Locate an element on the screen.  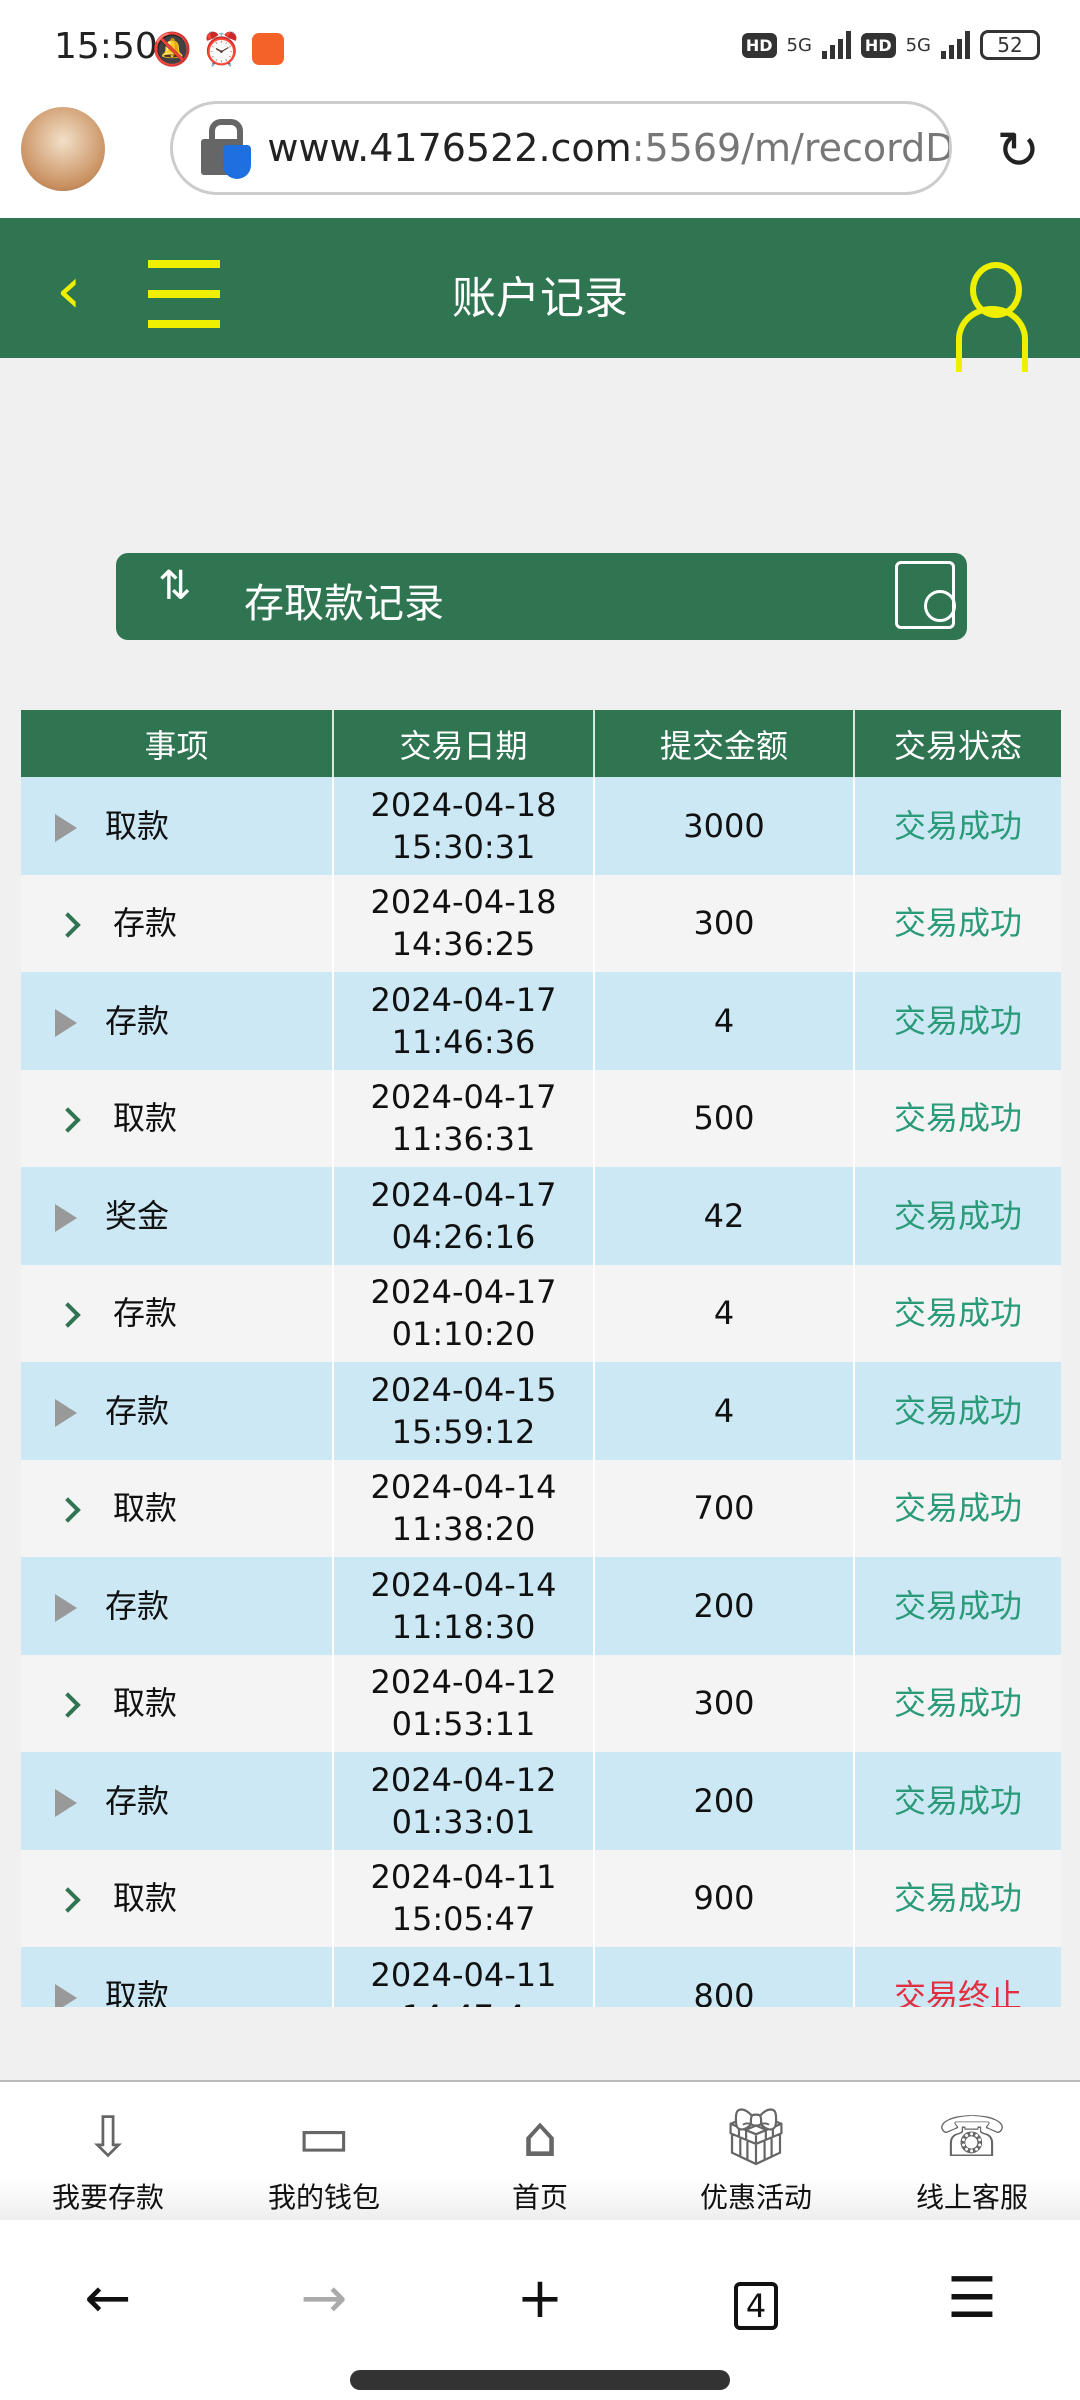
table-row: 存款 2024-04-14 11:18:30 200 交易成功 is located at coordinates (541, 1606).